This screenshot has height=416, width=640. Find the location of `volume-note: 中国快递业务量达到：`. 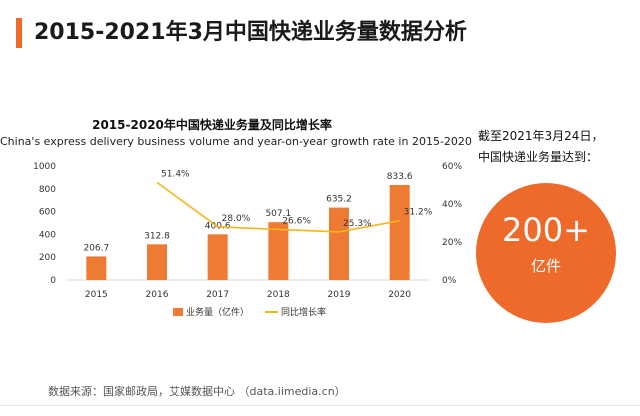

volume-note: 中国快递业务量达到： is located at coordinates (538, 157).